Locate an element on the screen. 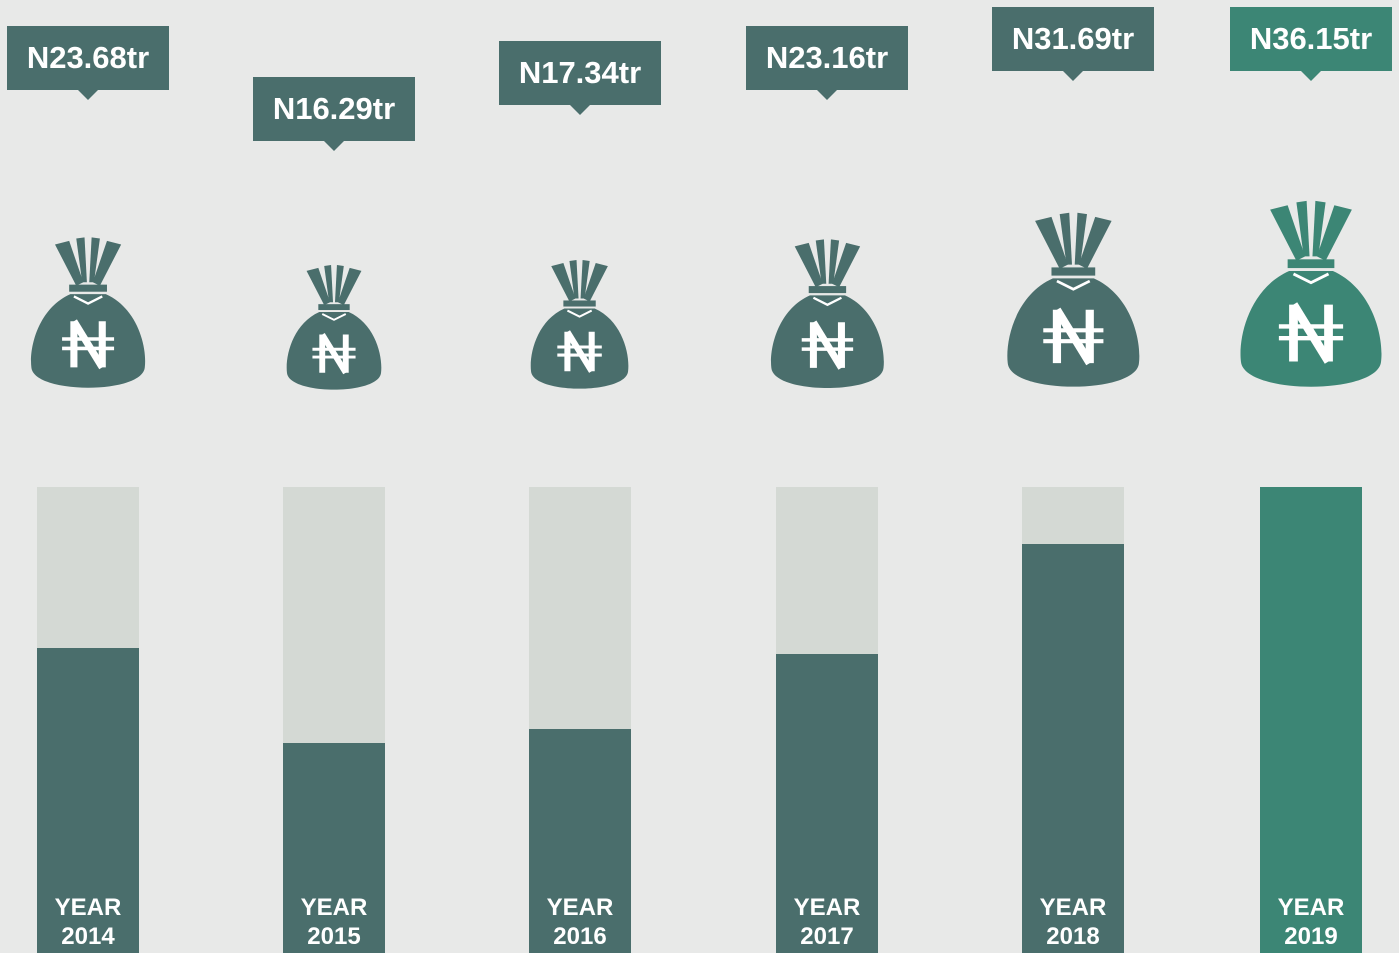 The width and height of the screenshot is (1399, 953). category-label: YEAR 2016 is located at coordinates (580, 922).